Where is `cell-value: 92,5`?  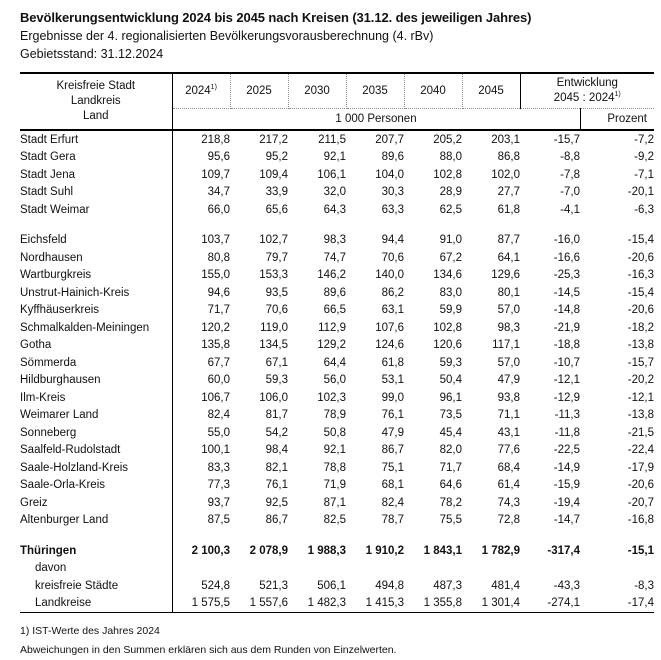
cell-value: 92,5 is located at coordinates (276, 502).